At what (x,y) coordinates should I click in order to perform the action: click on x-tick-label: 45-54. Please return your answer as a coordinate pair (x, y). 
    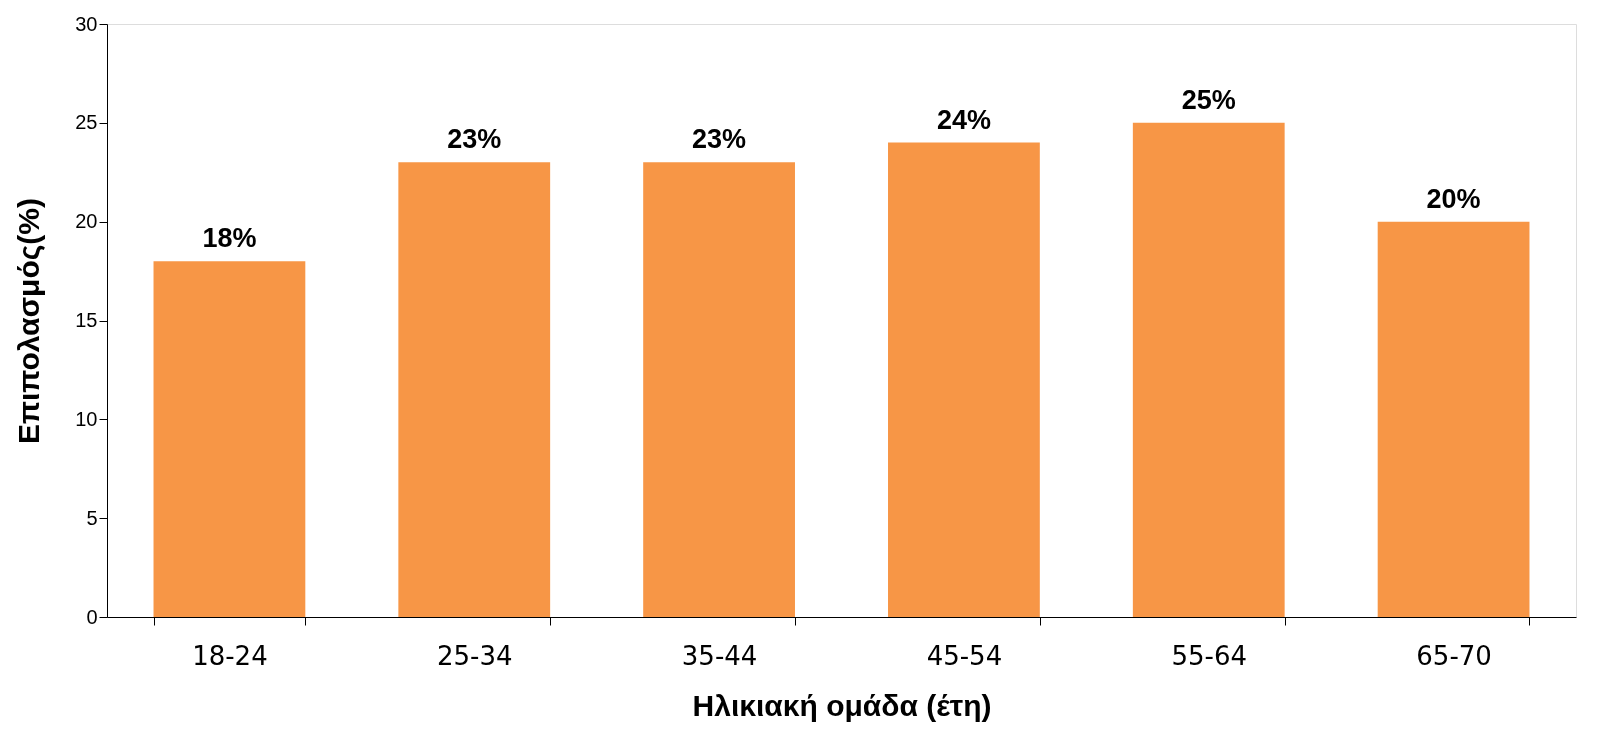
    Looking at the image, I should click on (964, 655).